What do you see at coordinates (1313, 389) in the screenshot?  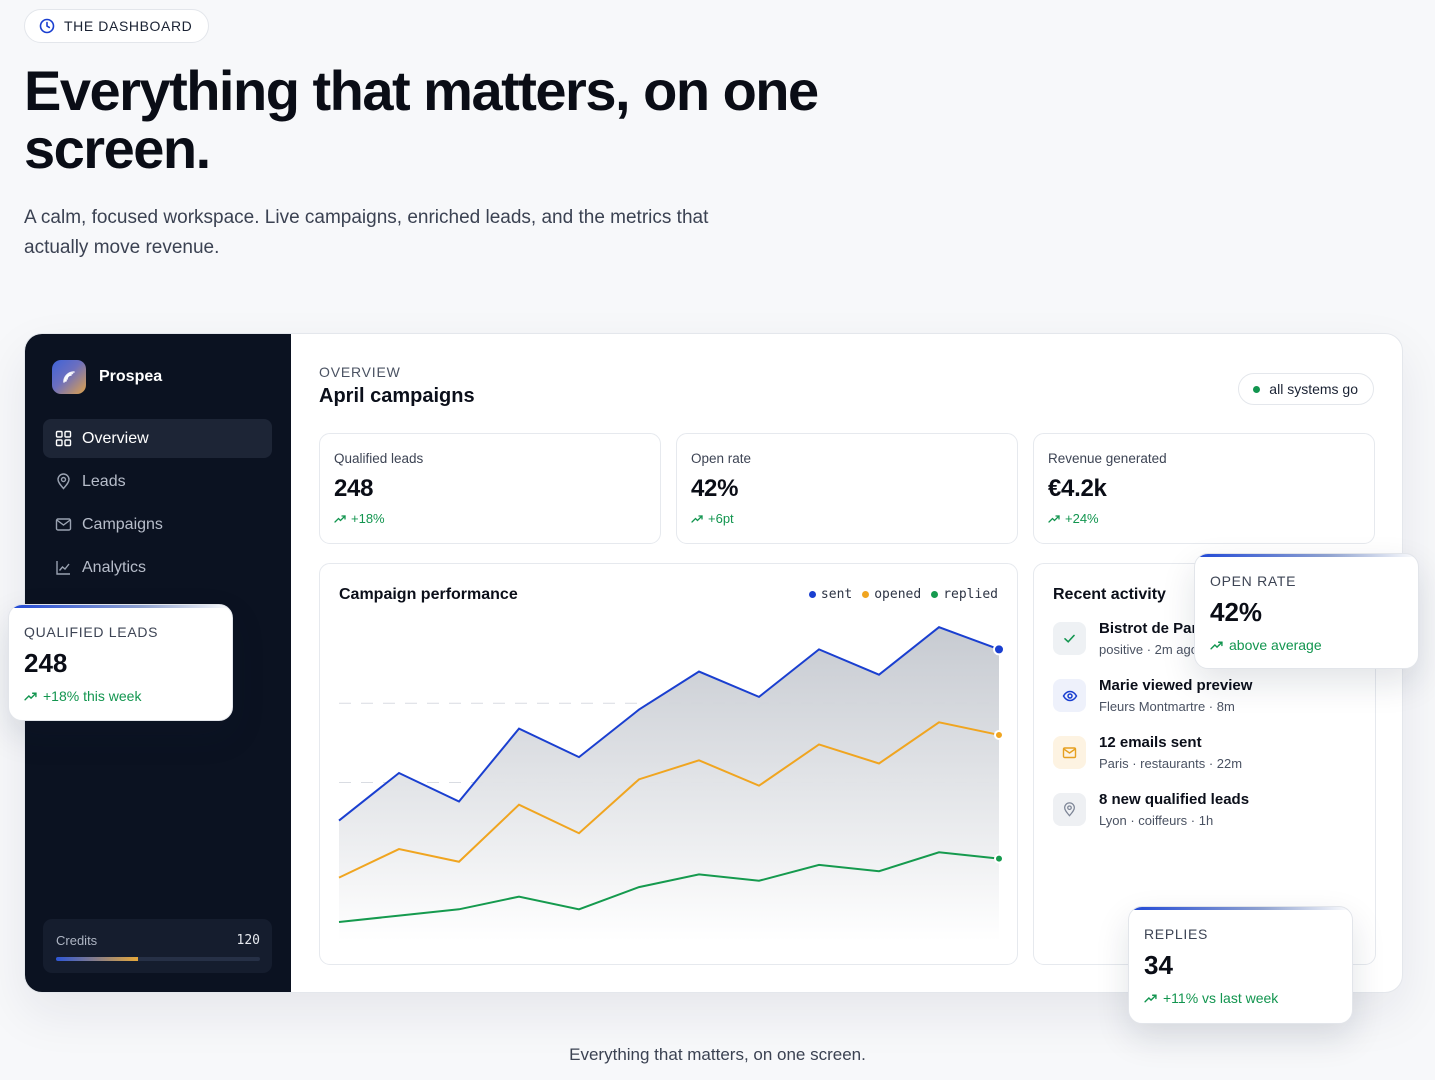 I see `status-label: all systems go` at bounding box center [1313, 389].